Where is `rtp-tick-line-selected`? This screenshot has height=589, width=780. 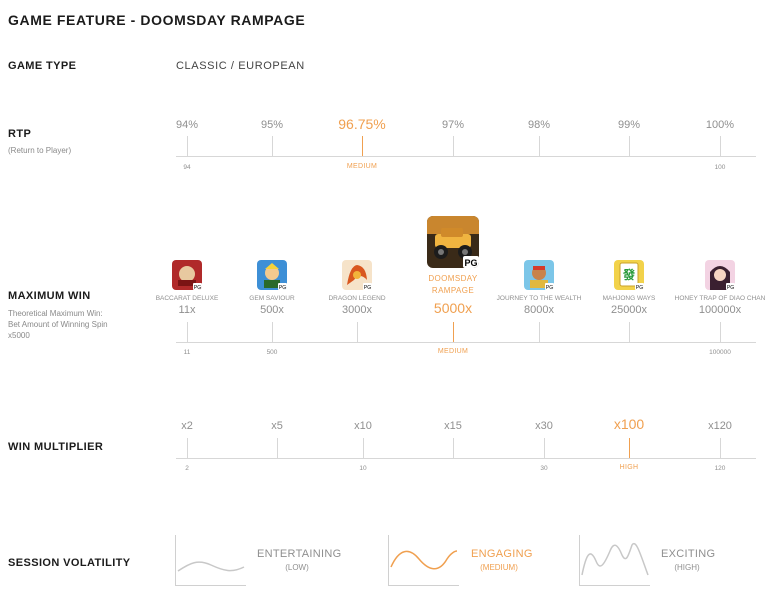 rtp-tick-line-selected is located at coordinates (362, 146).